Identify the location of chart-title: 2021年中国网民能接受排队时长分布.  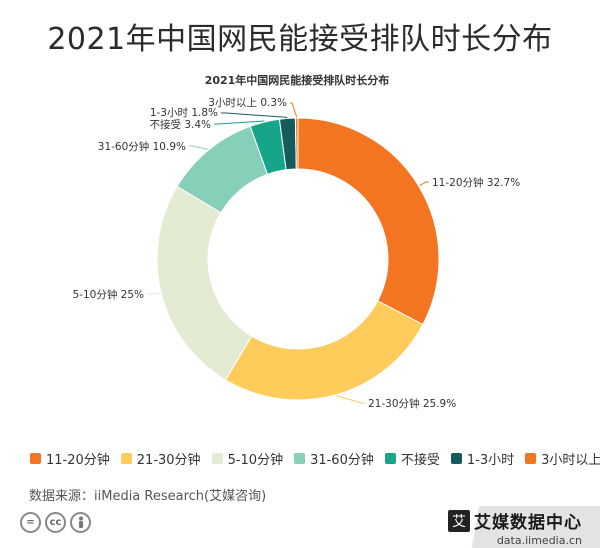
(297, 80).